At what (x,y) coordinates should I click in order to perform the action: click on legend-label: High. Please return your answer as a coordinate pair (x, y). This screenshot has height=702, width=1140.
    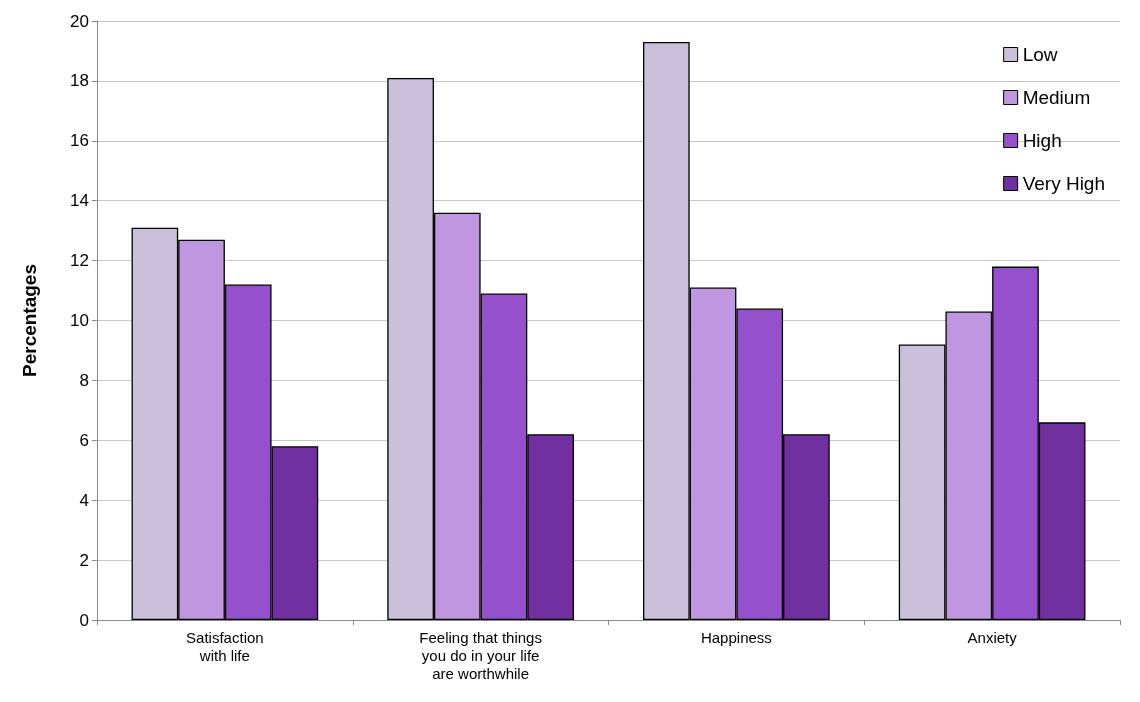
    Looking at the image, I should click on (1042, 140).